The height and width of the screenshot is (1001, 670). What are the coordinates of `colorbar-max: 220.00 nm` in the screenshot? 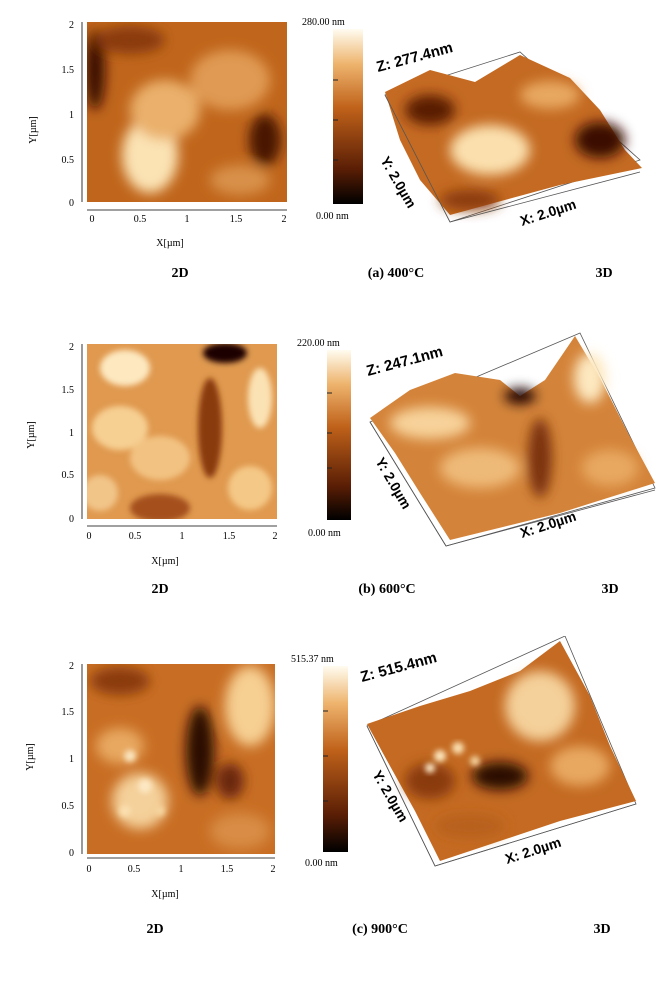 It's located at (318, 343).